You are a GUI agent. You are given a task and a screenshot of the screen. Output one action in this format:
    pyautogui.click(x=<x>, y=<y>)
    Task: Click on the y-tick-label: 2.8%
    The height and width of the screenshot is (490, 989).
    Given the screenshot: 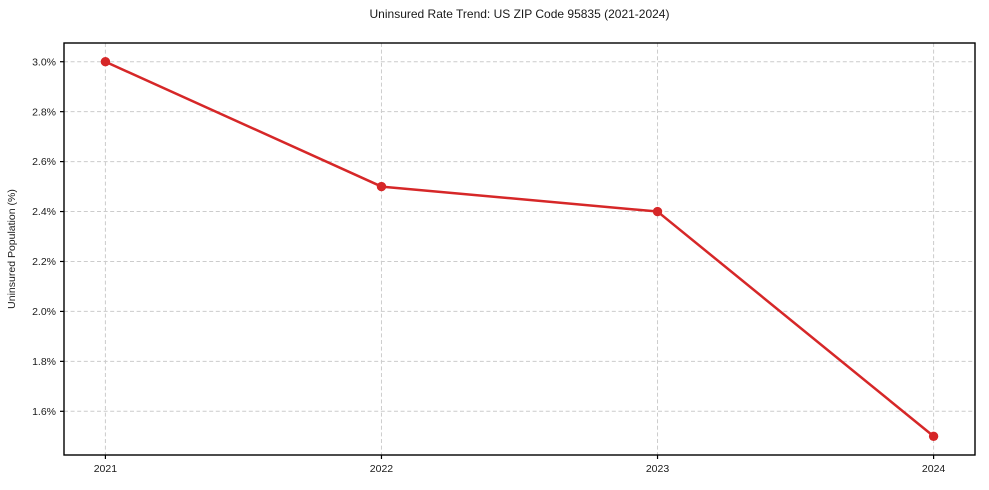 What is the action you would take?
    pyautogui.click(x=44, y=112)
    